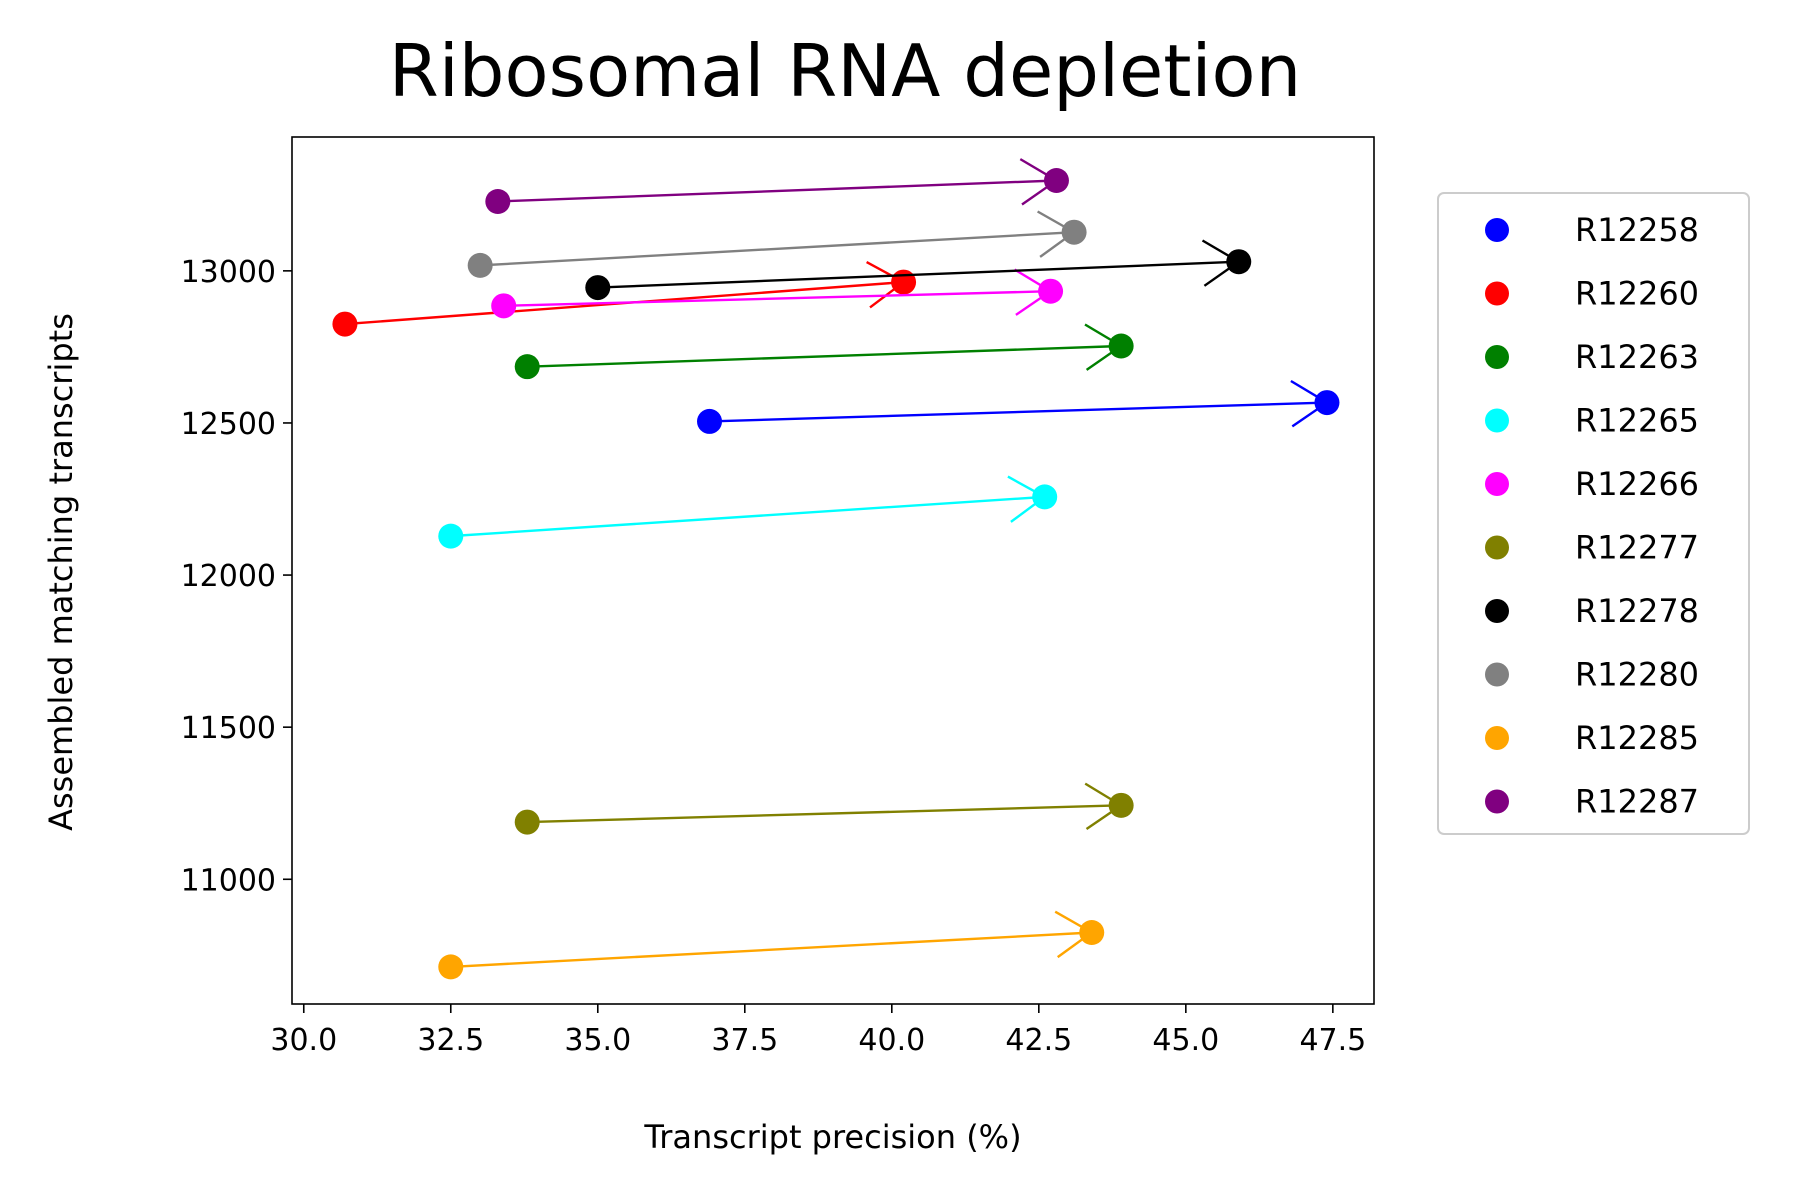  I want to click on legend-item: R12260, so click(1592, 294).